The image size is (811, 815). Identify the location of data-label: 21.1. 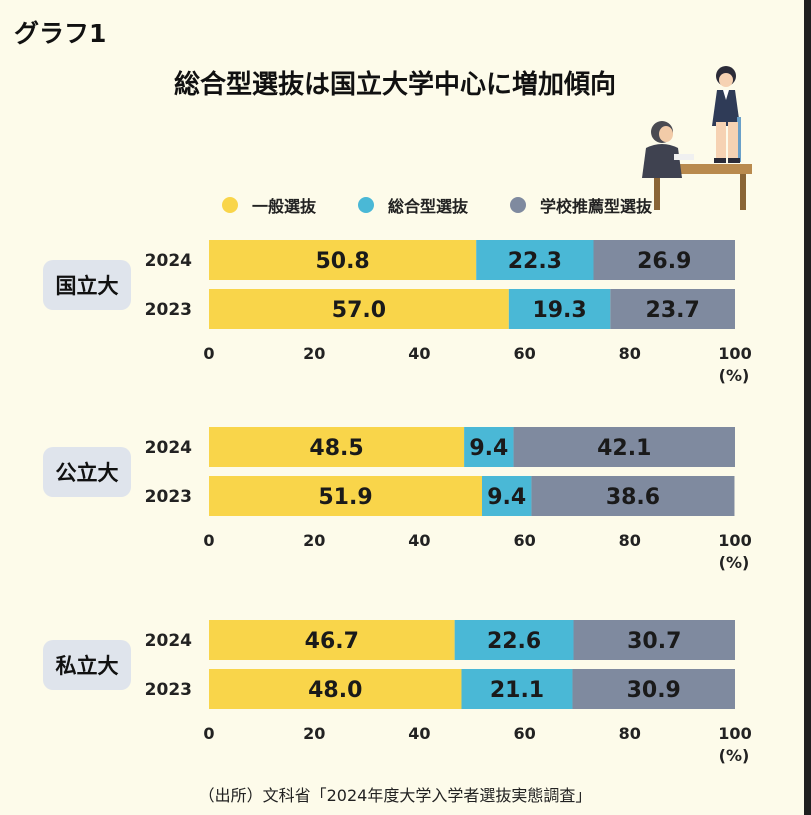
(517, 690).